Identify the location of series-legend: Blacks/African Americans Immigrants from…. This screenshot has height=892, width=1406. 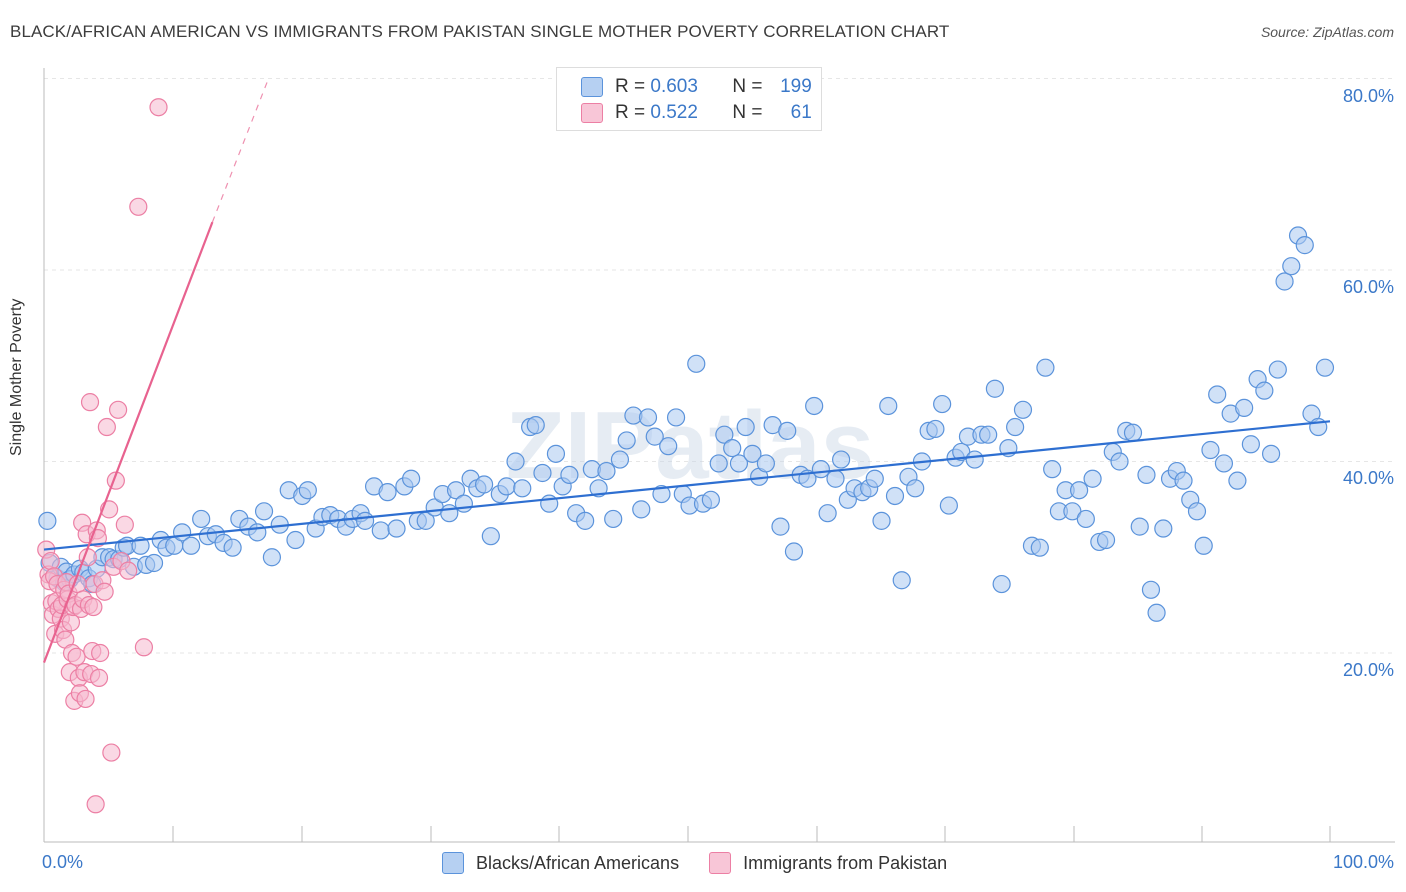
(709, 863).